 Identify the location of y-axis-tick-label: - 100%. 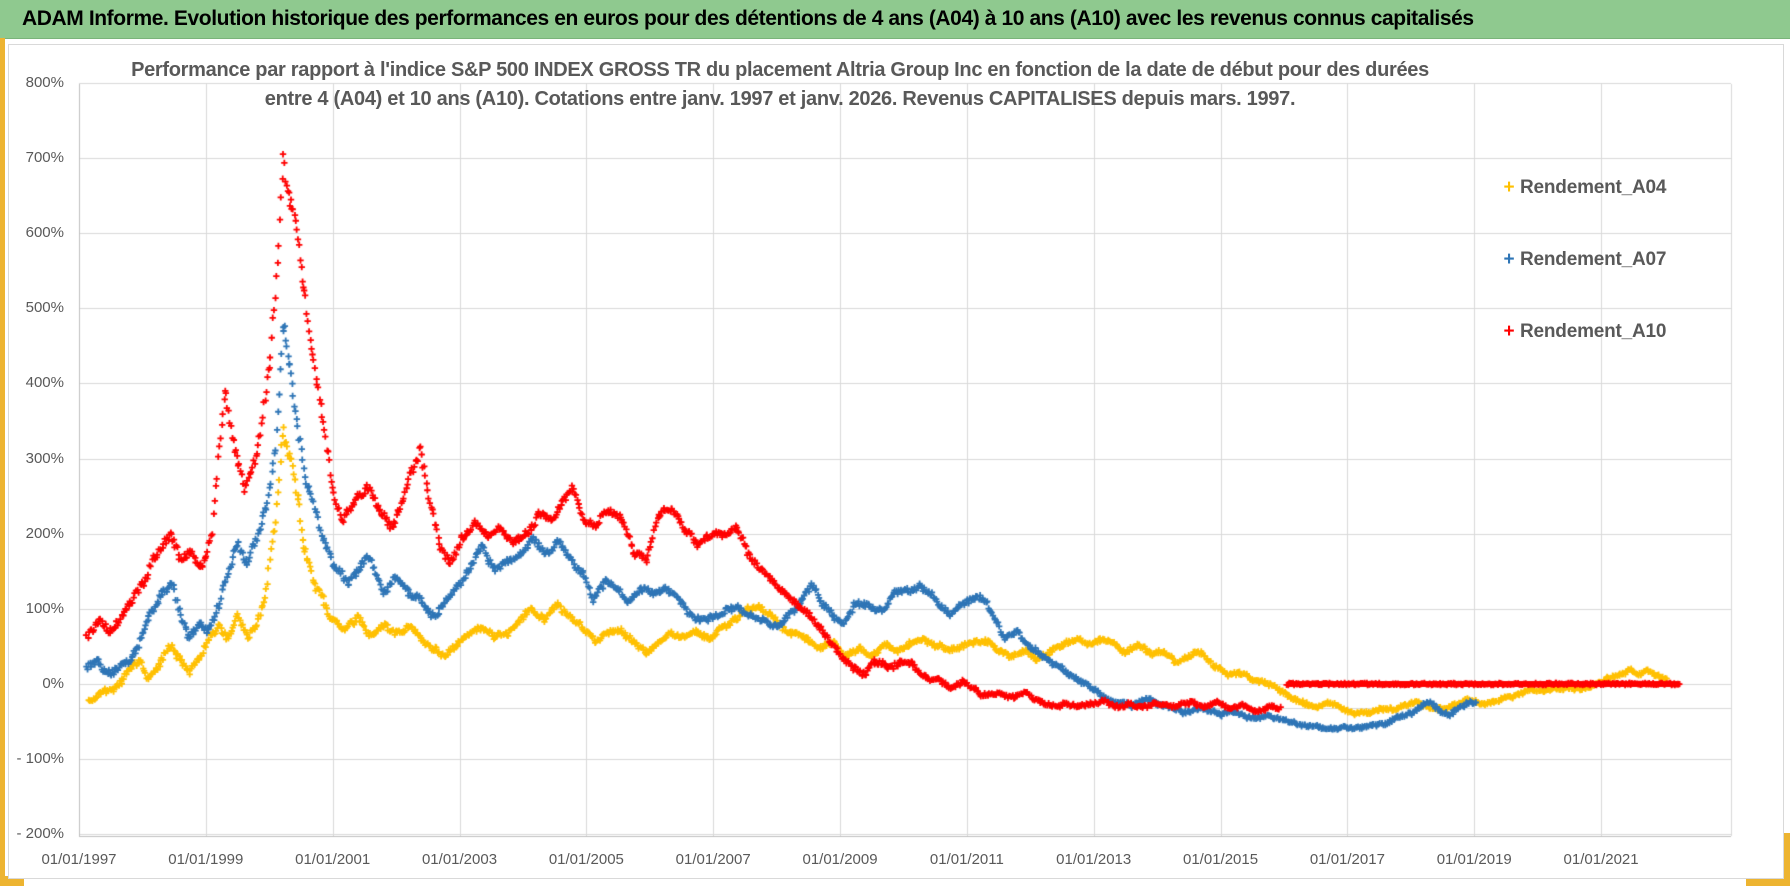
(40, 759).